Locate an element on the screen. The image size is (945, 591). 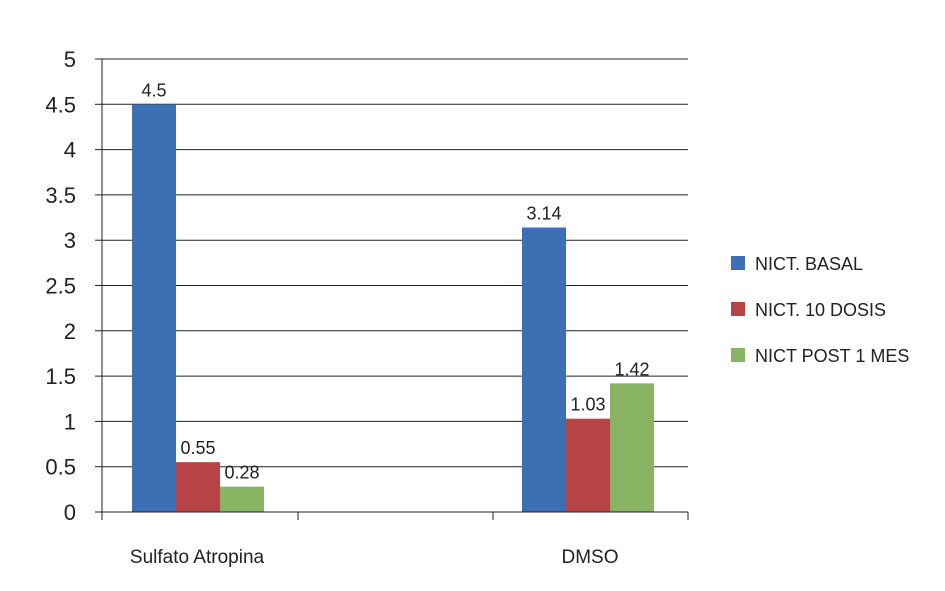
category-label: Sulfato Atropina is located at coordinates (197, 557).